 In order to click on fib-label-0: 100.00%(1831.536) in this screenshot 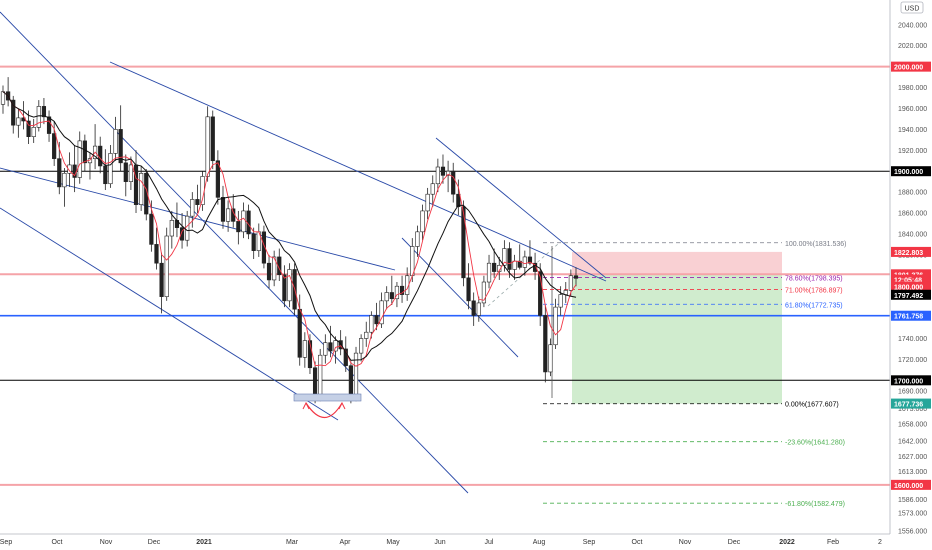, I will do `click(816, 244)`.